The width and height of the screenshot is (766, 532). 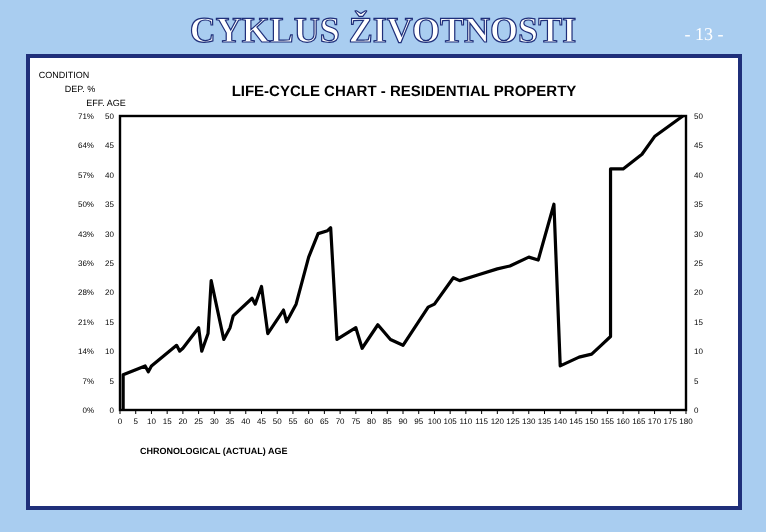 I want to click on text: - 13 -, so click(x=704, y=34).